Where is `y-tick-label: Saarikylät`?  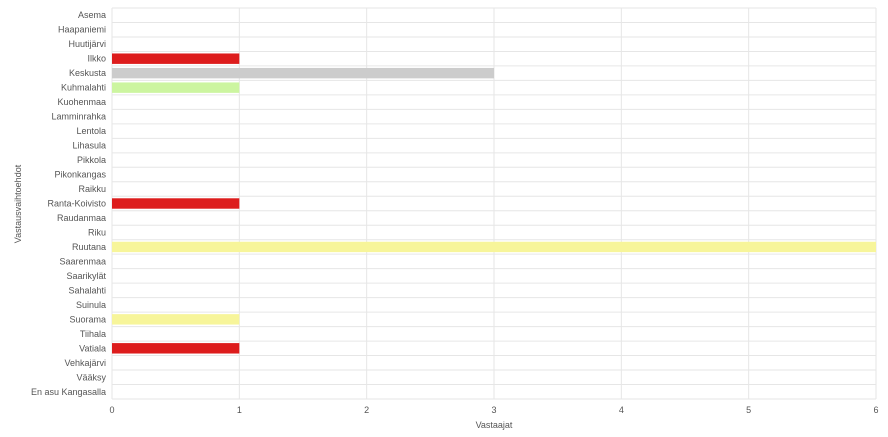 y-tick-label: Saarikylät is located at coordinates (86, 276).